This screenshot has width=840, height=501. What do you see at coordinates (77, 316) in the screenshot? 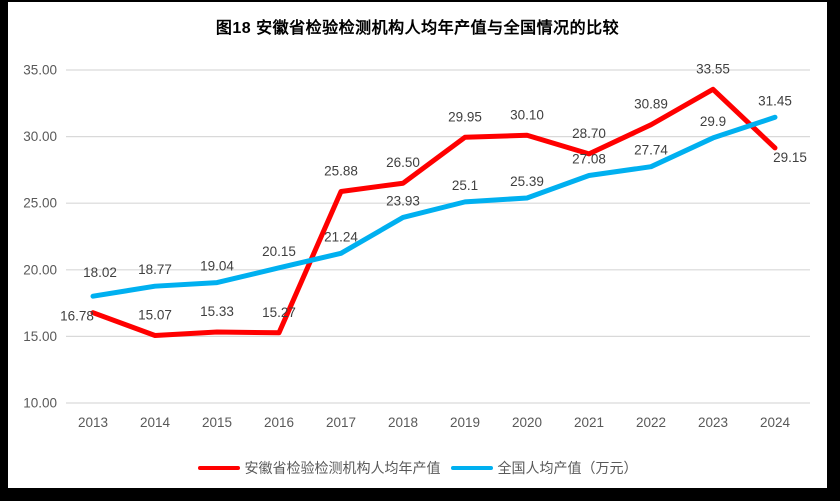
I see `data-label-s0: 16.78` at bounding box center [77, 316].